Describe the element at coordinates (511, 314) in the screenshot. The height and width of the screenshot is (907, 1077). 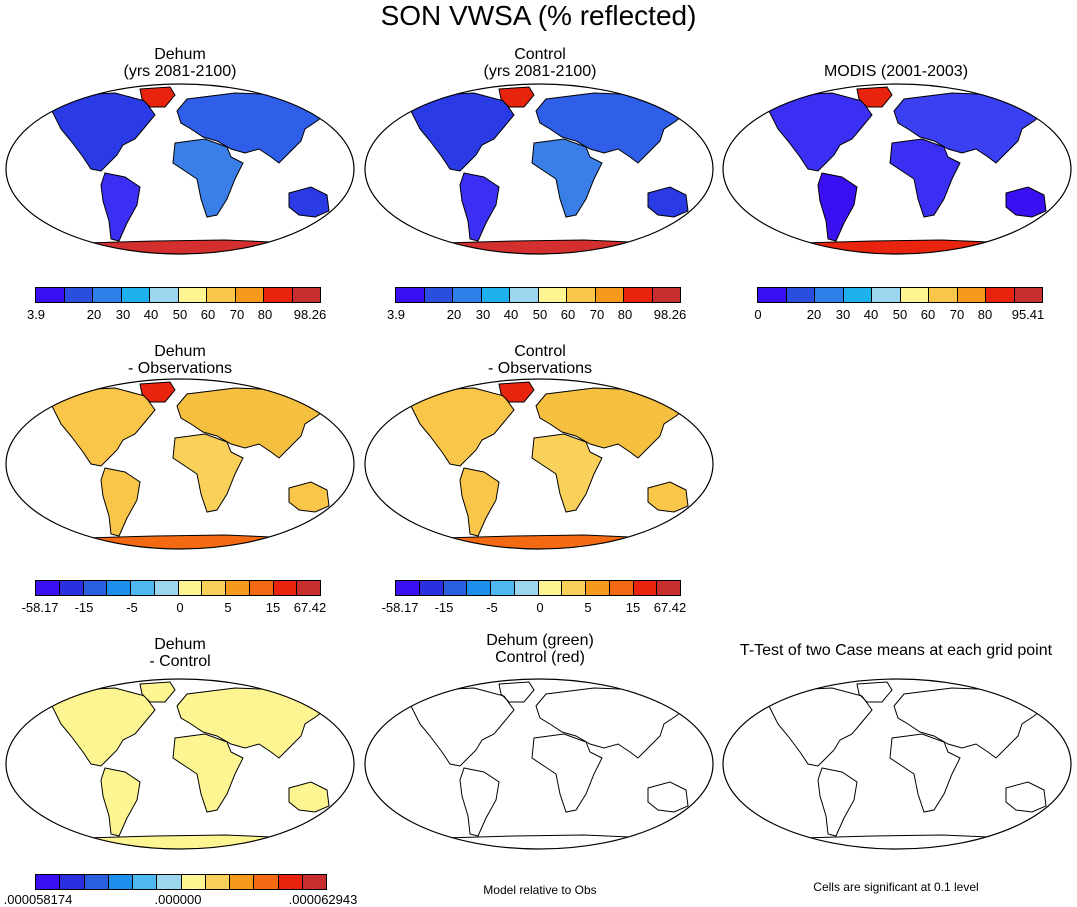
I see `cb2-label: 40` at that location.